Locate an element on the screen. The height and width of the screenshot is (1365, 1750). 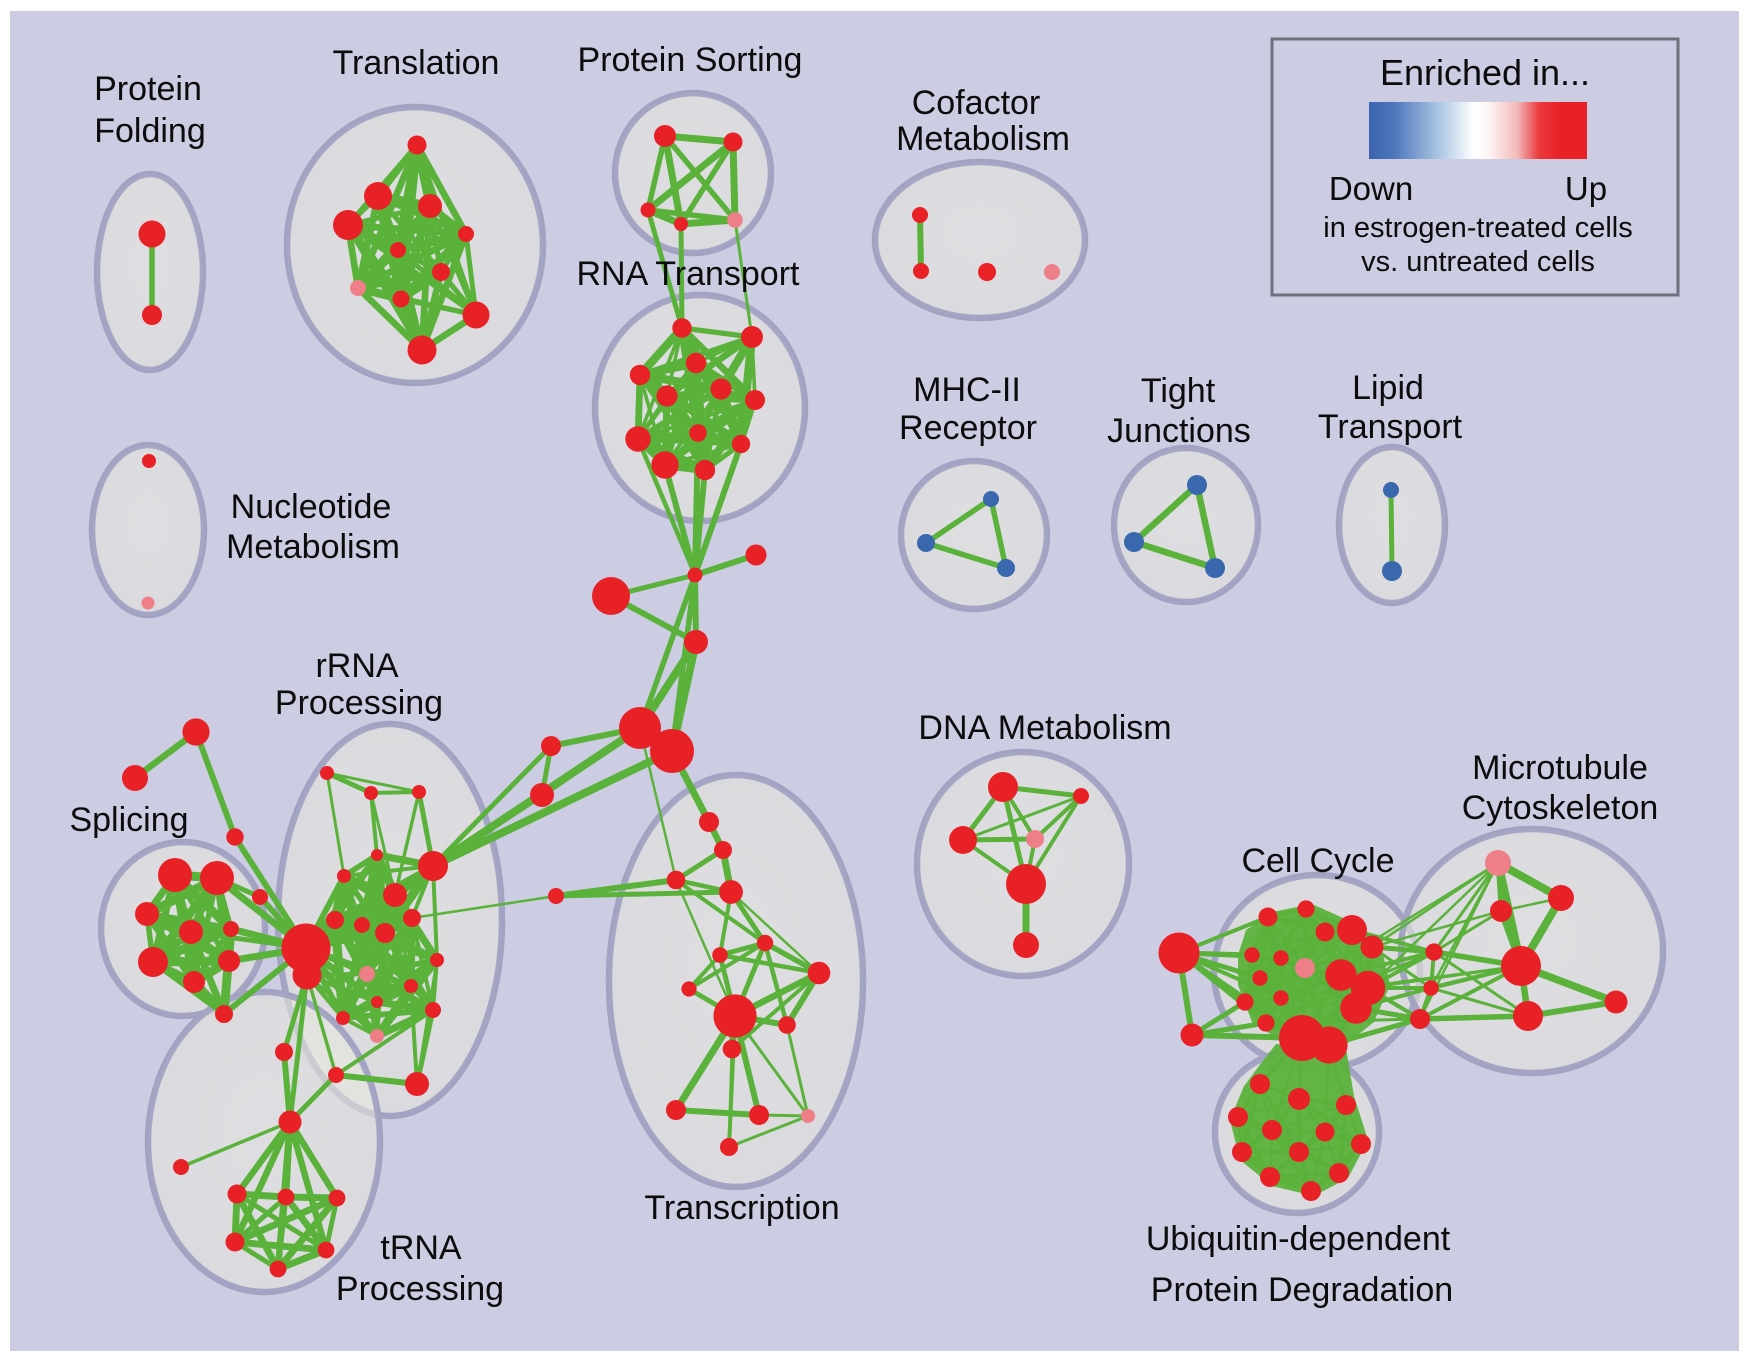
svg-text: rRNA is located at coordinates (356, 666).